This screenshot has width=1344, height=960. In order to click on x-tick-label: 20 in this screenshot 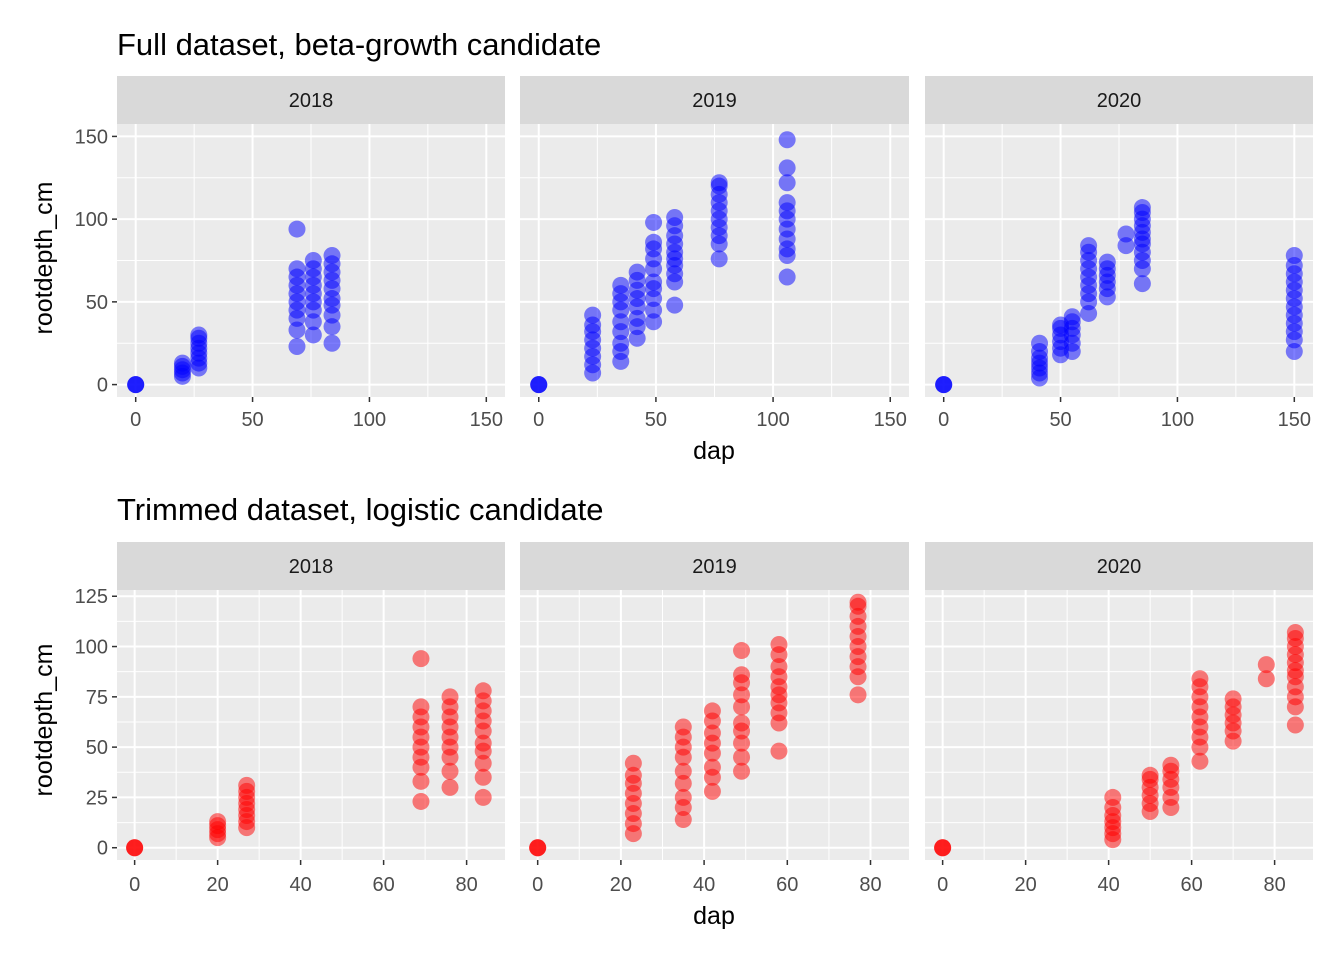, I will do `click(1026, 885)`.